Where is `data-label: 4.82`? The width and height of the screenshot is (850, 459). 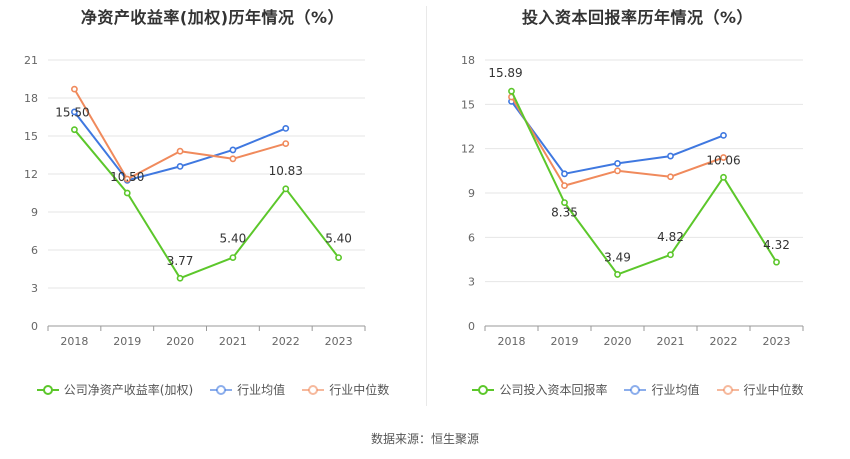 data-label: 4.82 is located at coordinates (670, 237).